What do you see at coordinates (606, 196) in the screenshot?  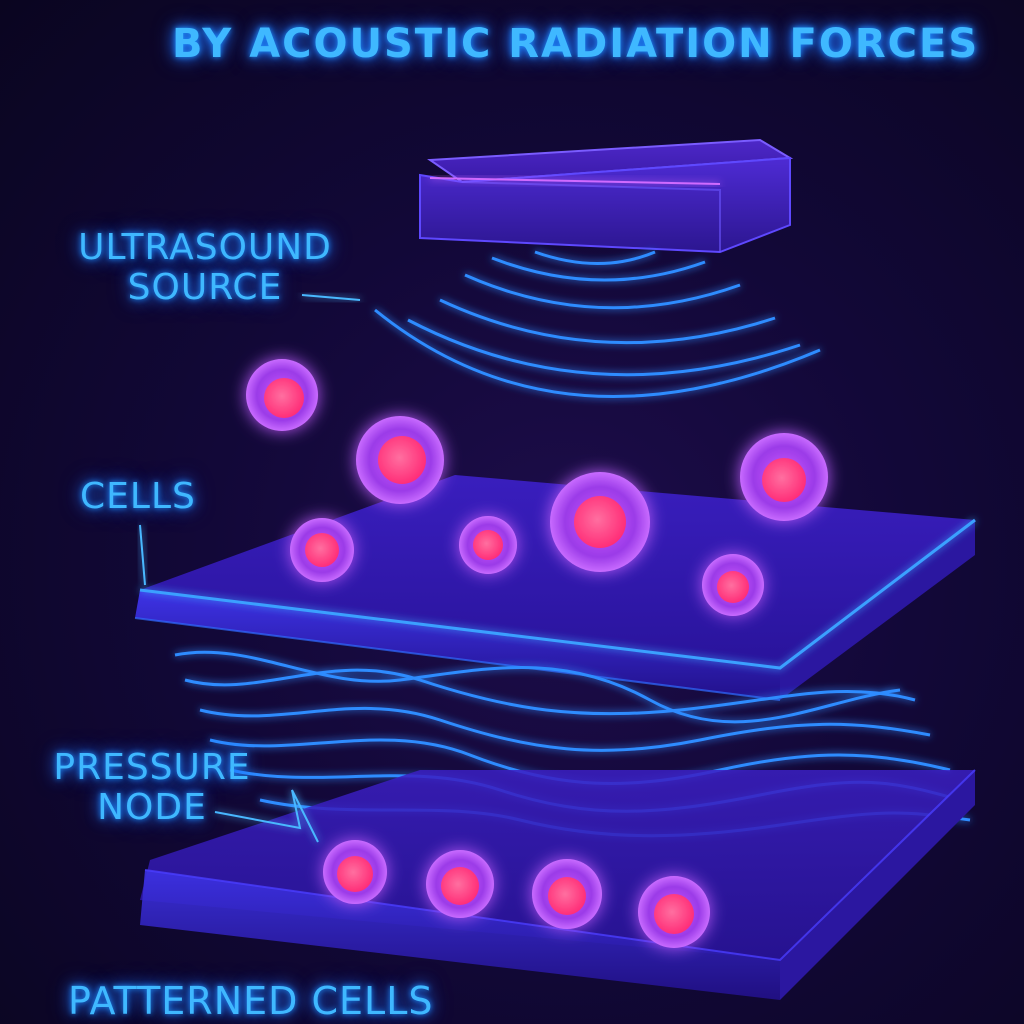 I see `ultrasound-source-transducer` at bounding box center [606, 196].